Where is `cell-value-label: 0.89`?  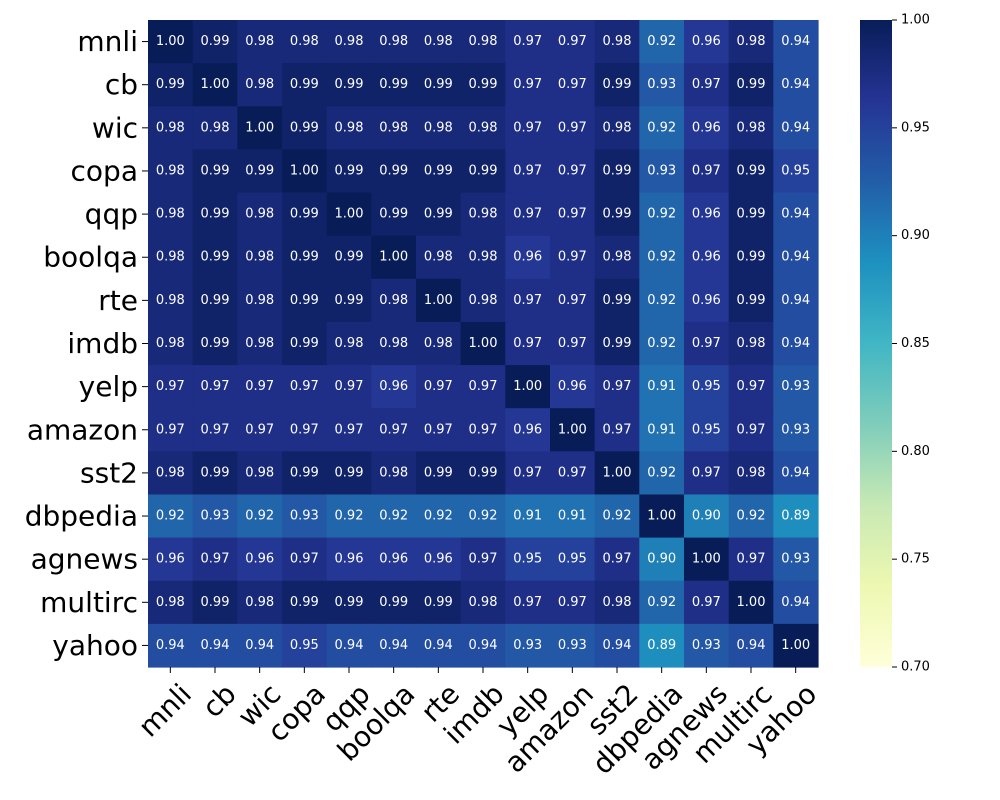 cell-value-label: 0.89 is located at coordinates (661, 645).